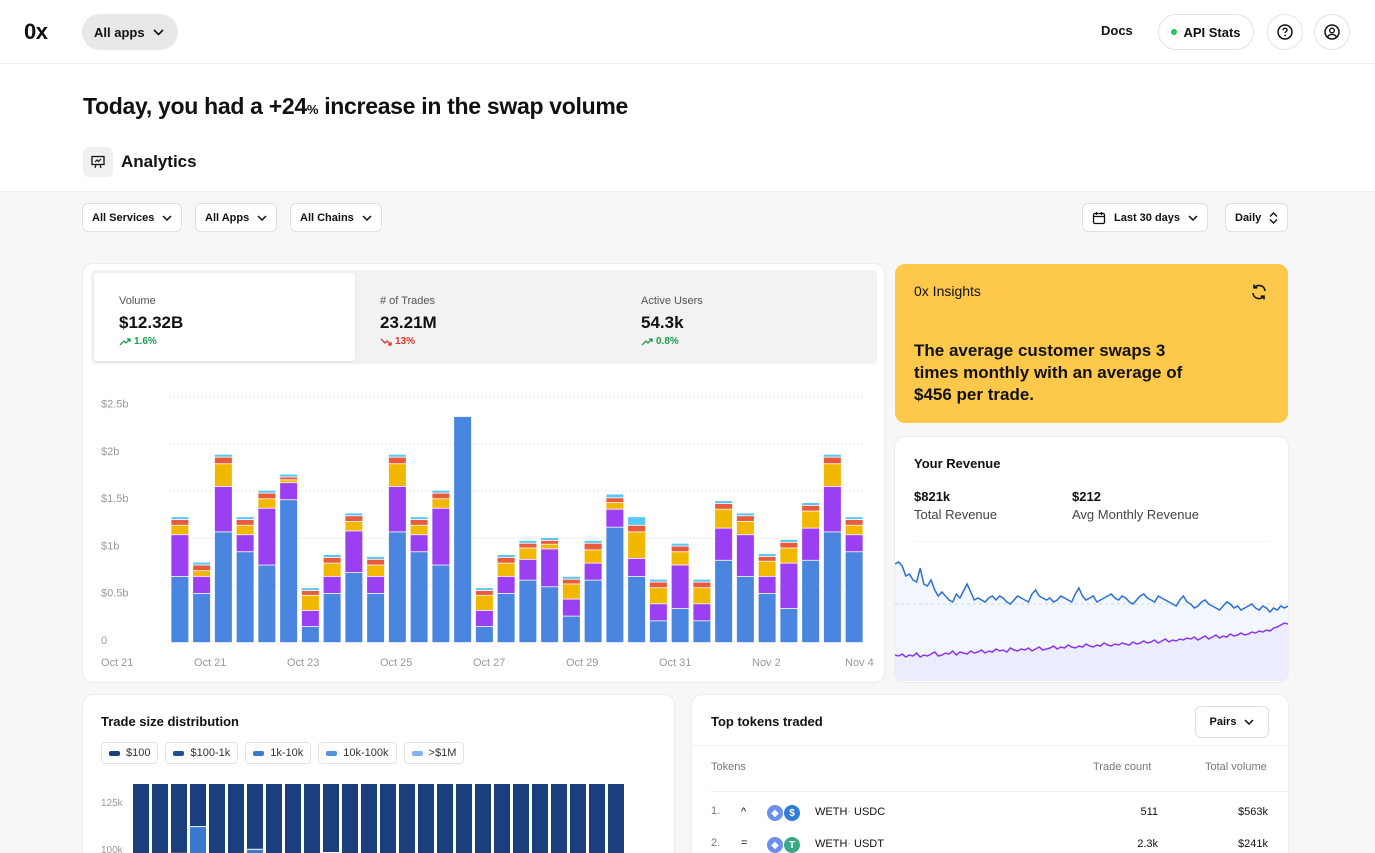  I want to click on headline-suffix: increase in the swap volume, so click(473, 106).